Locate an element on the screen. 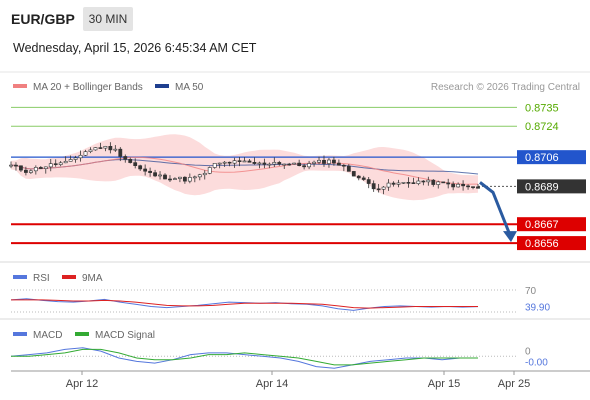 This screenshot has height=400, width=590. last-price-label: 0.8689 is located at coordinates (542, 187).